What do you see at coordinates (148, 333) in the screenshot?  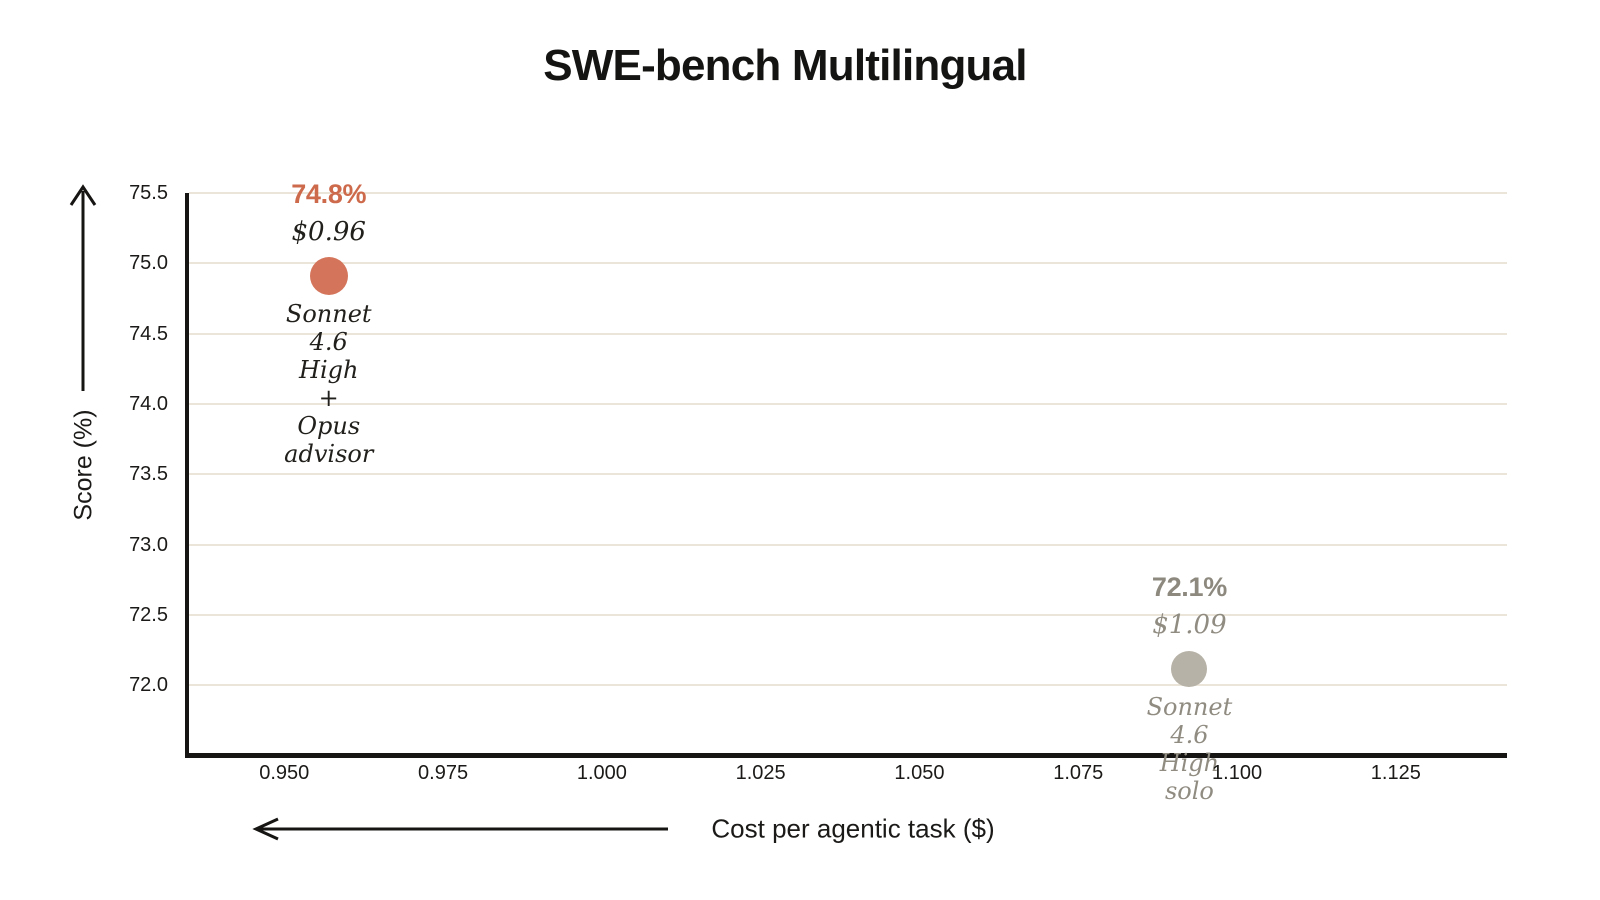 I see `y-tick-label: 74.5` at bounding box center [148, 333].